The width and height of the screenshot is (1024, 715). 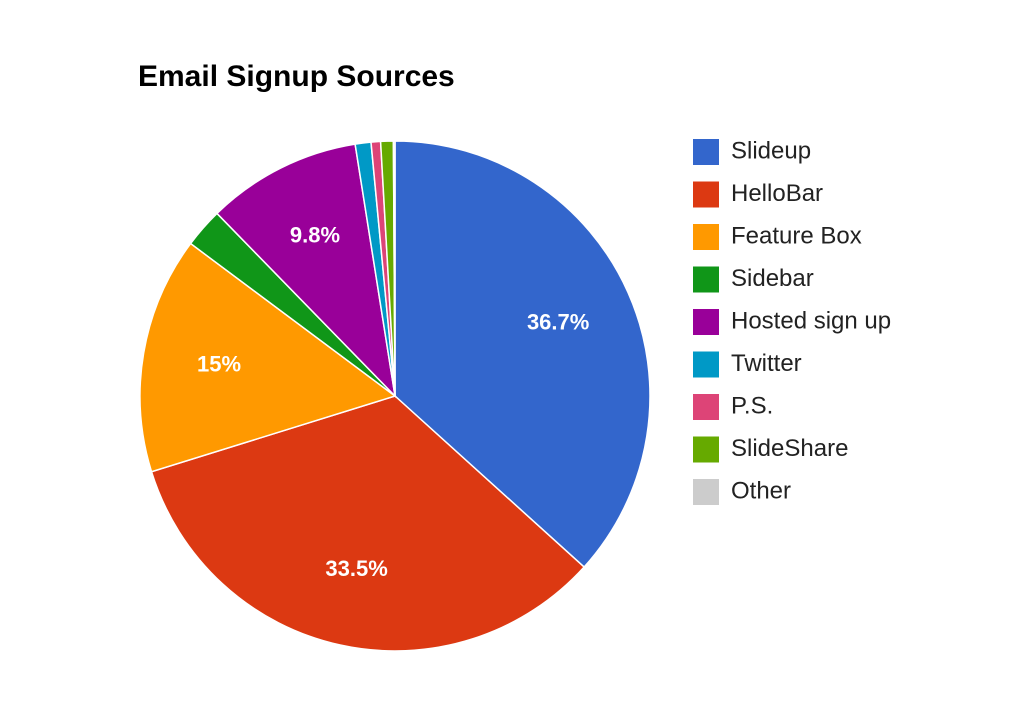 What do you see at coordinates (558, 321) in the screenshot?
I see `slice-label: 36.7%` at bounding box center [558, 321].